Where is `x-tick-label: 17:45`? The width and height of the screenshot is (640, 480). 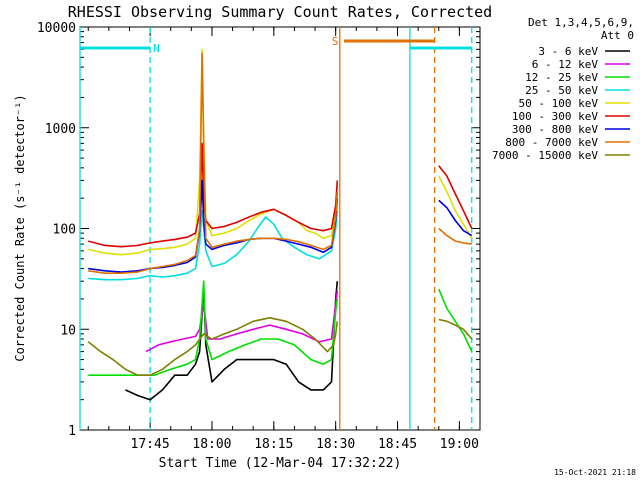 x-tick-label: 17:45 is located at coordinates (150, 444).